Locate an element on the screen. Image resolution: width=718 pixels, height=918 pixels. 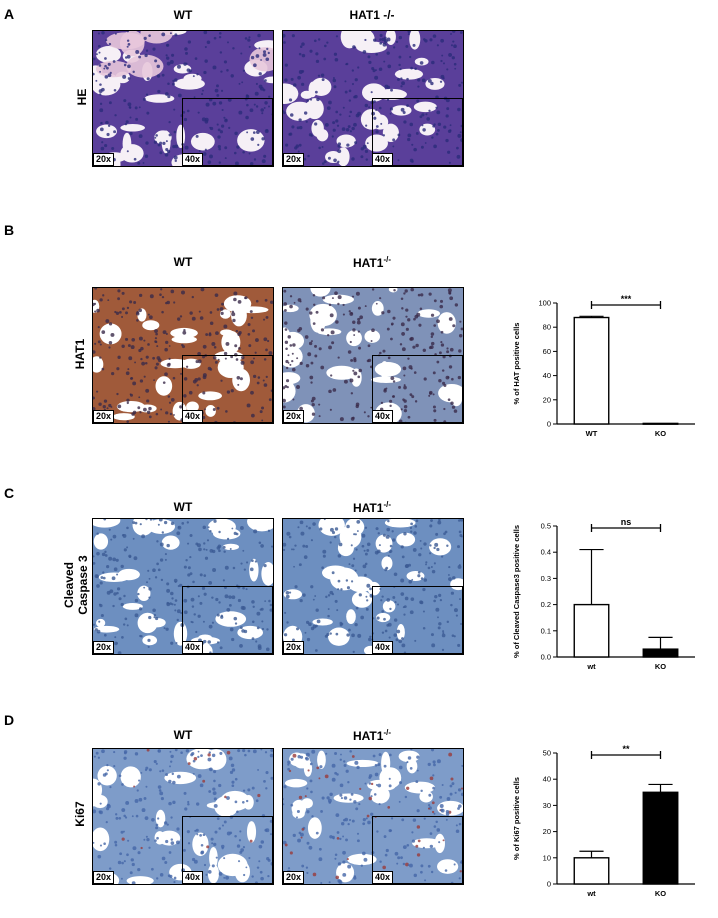
micrograph-a-ko: 20x 40x is located at coordinates (373, 98).